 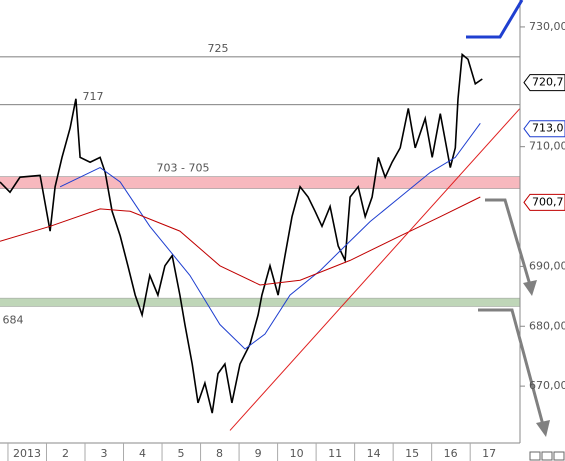 What do you see at coordinates (335, 453) in the screenshot?
I see `x-tick-label: 11` at bounding box center [335, 453].